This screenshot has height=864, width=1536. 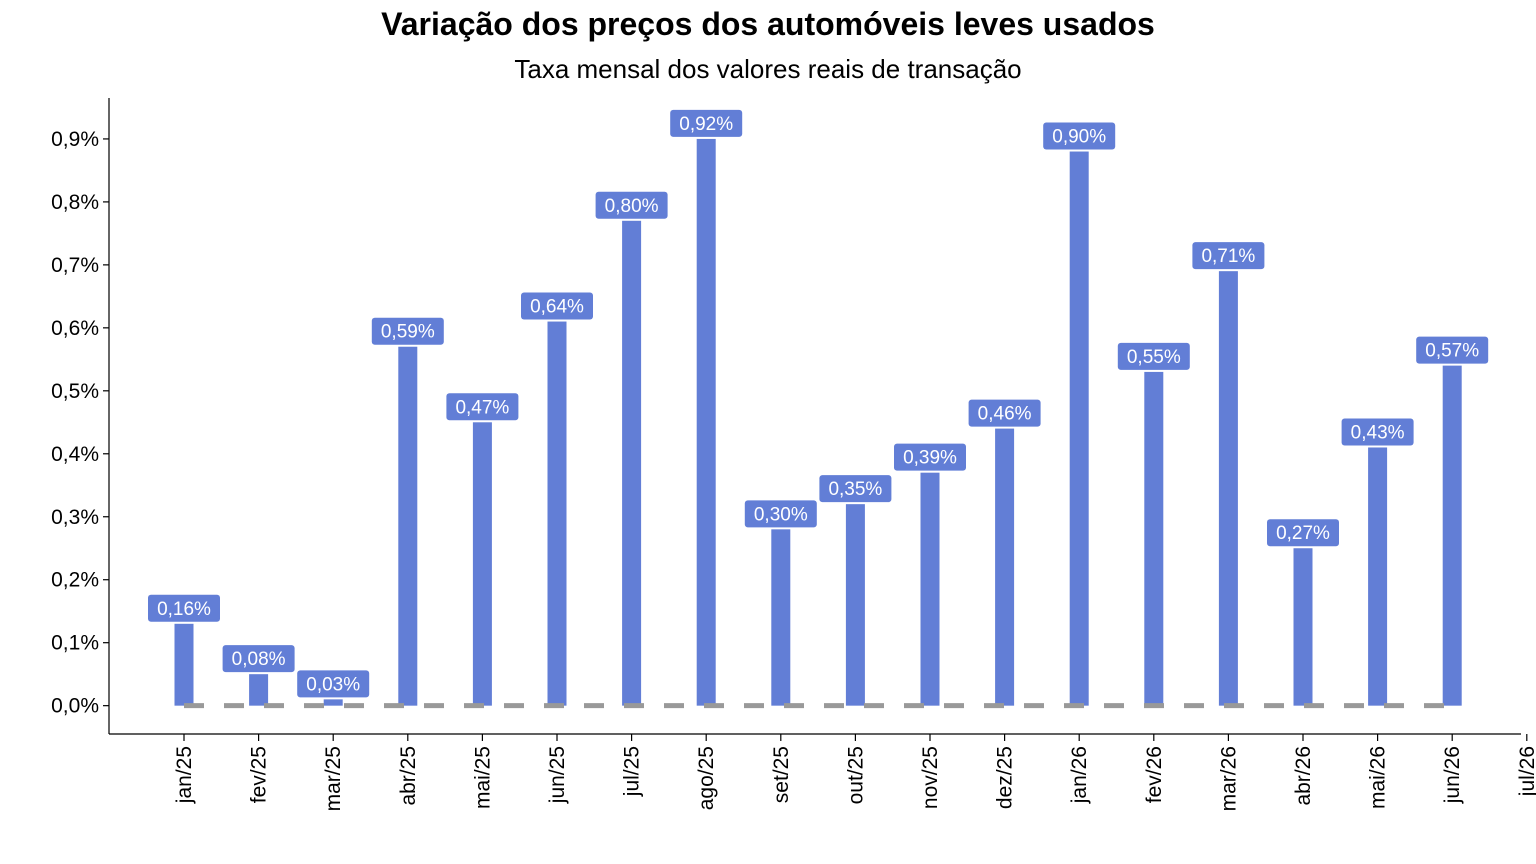 I want to click on y-tick-label: 0,9%, so click(x=75, y=139).